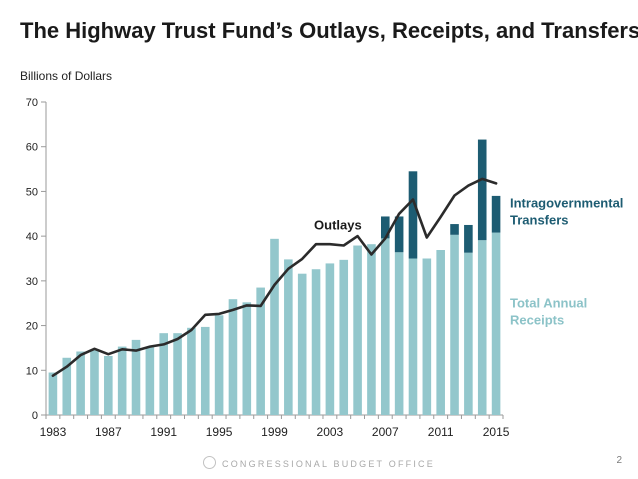 Image resolution: width=638 pixels, height=479 pixels. I want to click on y-tick-label: 0, so click(35, 416).